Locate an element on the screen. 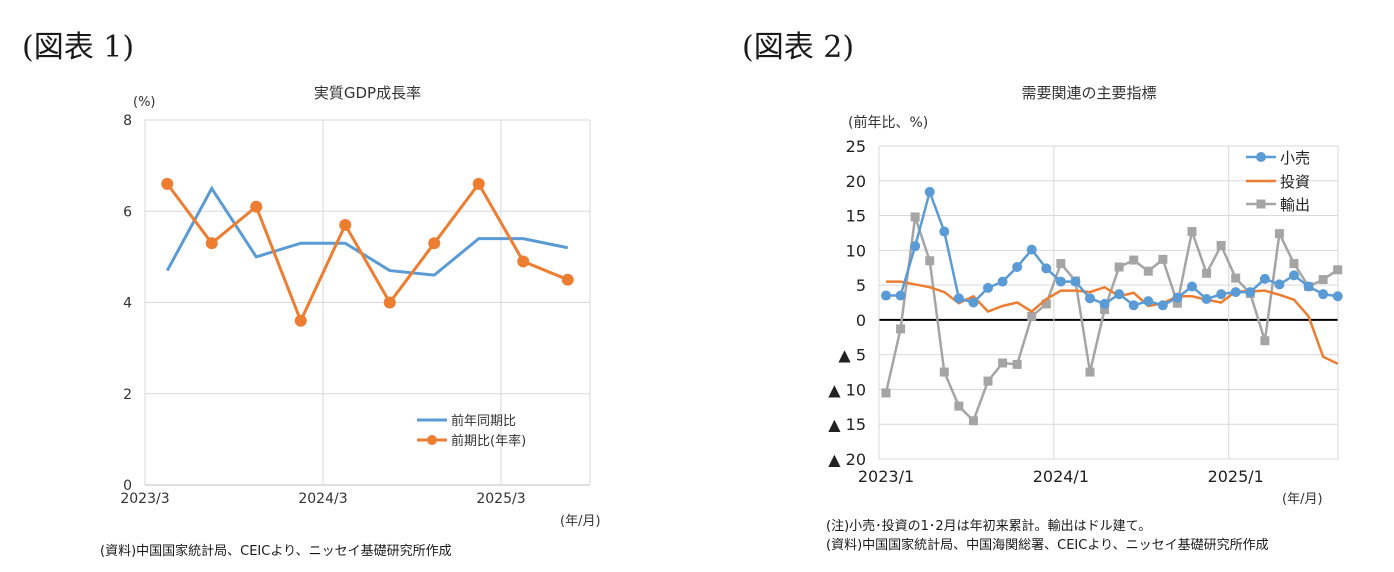 The width and height of the screenshot is (1394, 572). chart2-y-tick-label: ▲ 10 is located at coordinates (847, 389).